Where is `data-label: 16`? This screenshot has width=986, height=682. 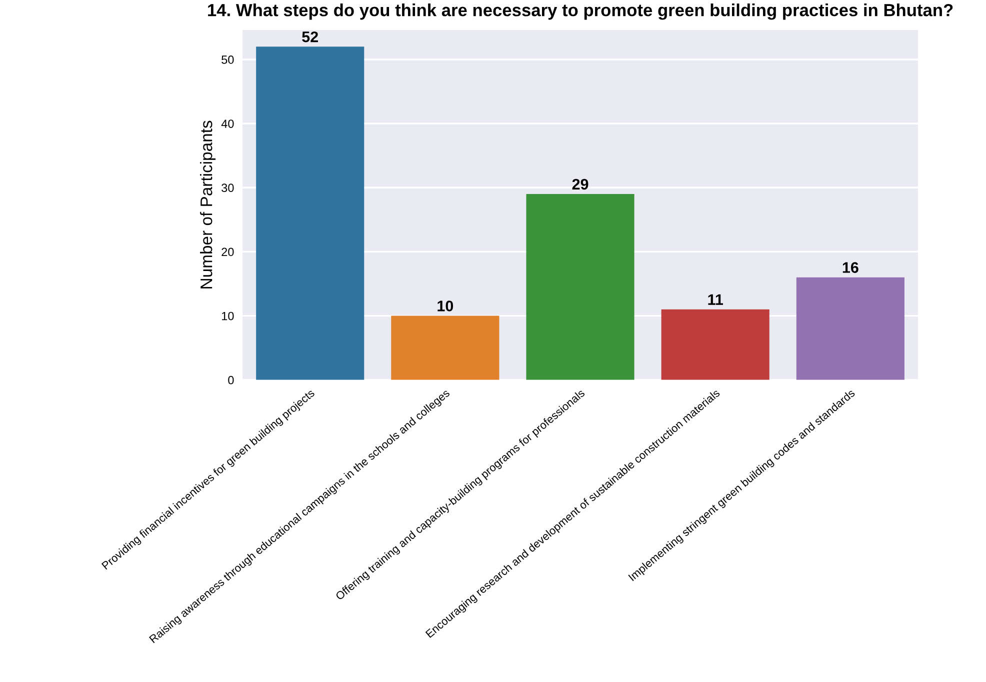
data-label: 16 is located at coordinates (850, 267).